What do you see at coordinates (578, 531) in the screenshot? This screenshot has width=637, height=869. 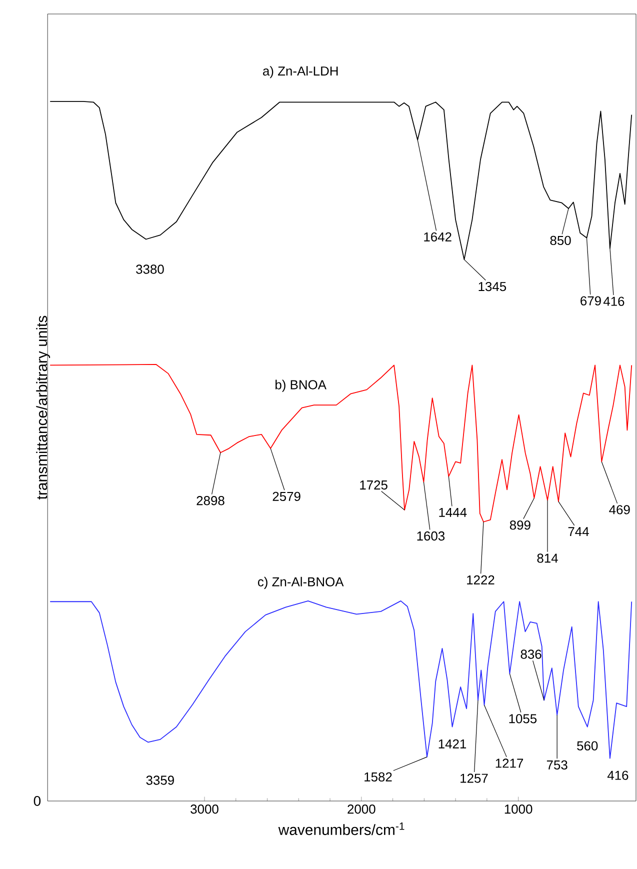 I see `annotation: 744` at bounding box center [578, 531].